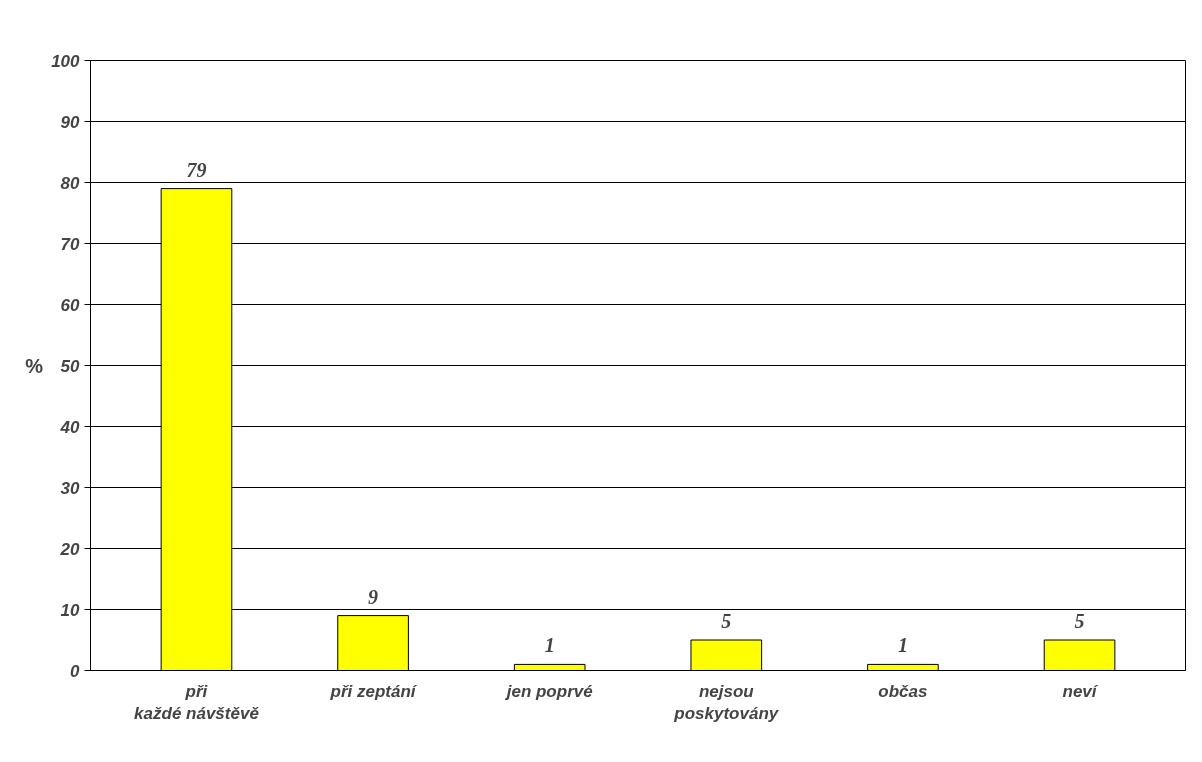  What do you see at coordinates (34, 365) in the screenshot?
I see `y-axis-title: %` at bounding box center [34, 365].